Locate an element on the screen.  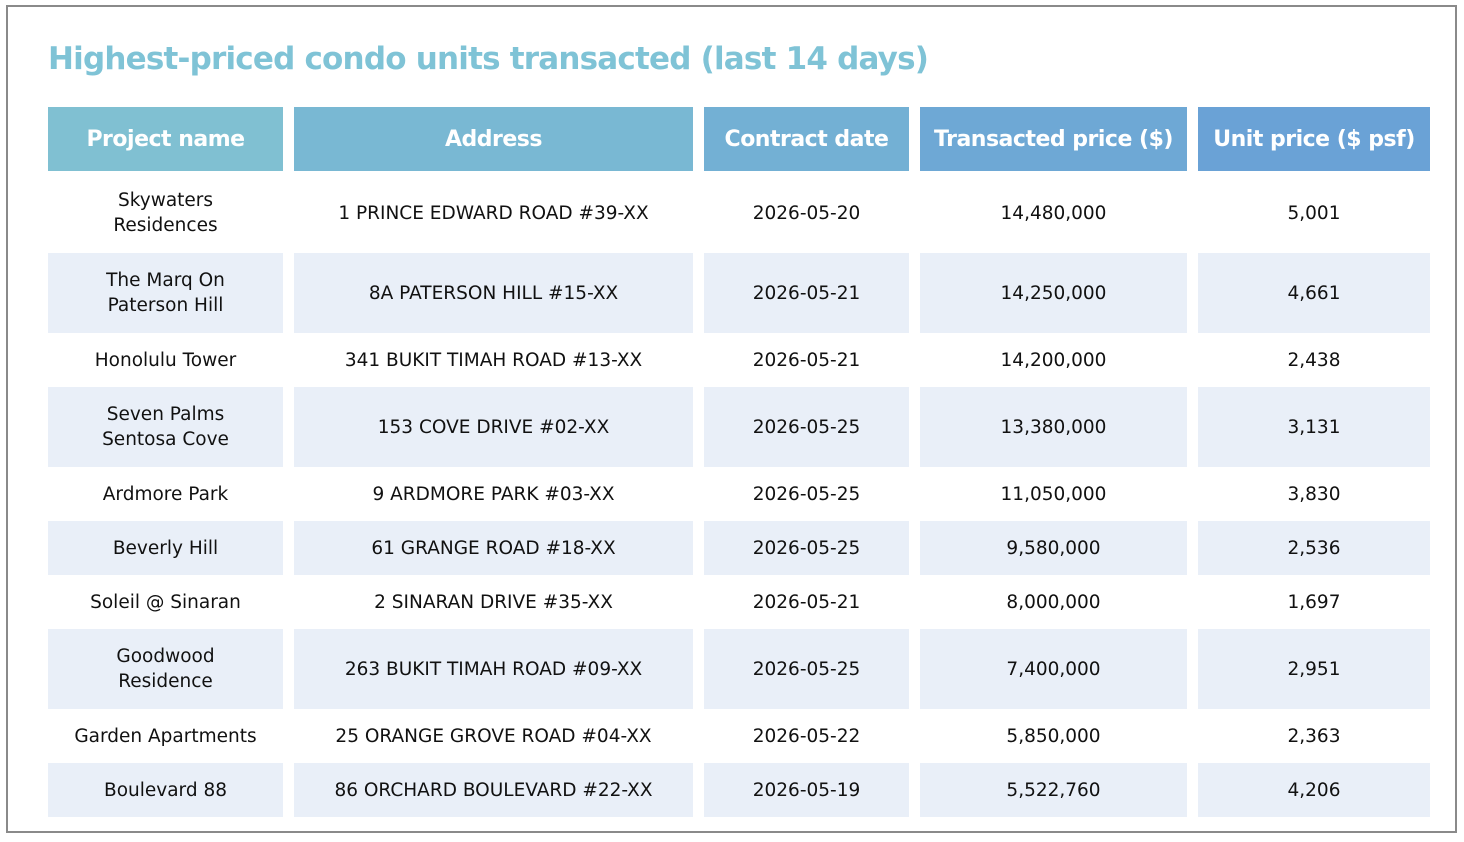
cell-project-name: Honolulu Tower is located at coordinates (165, 360).